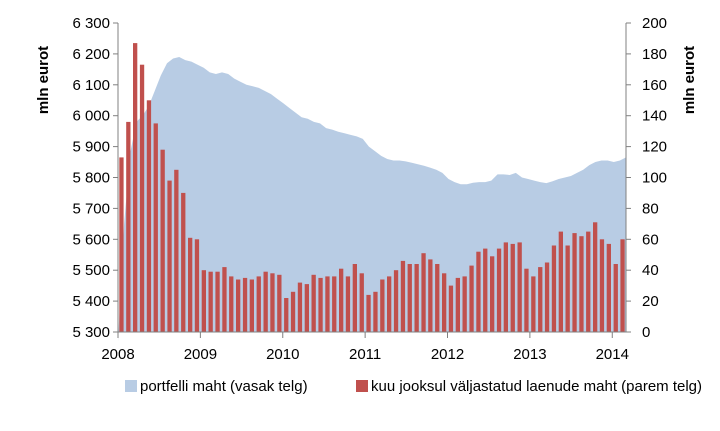 The width and height of the screenshot is (720, 431). Describe the element at coordinates (654, 54) in the screenshot. I see `right-tick-label: 180` at that location.